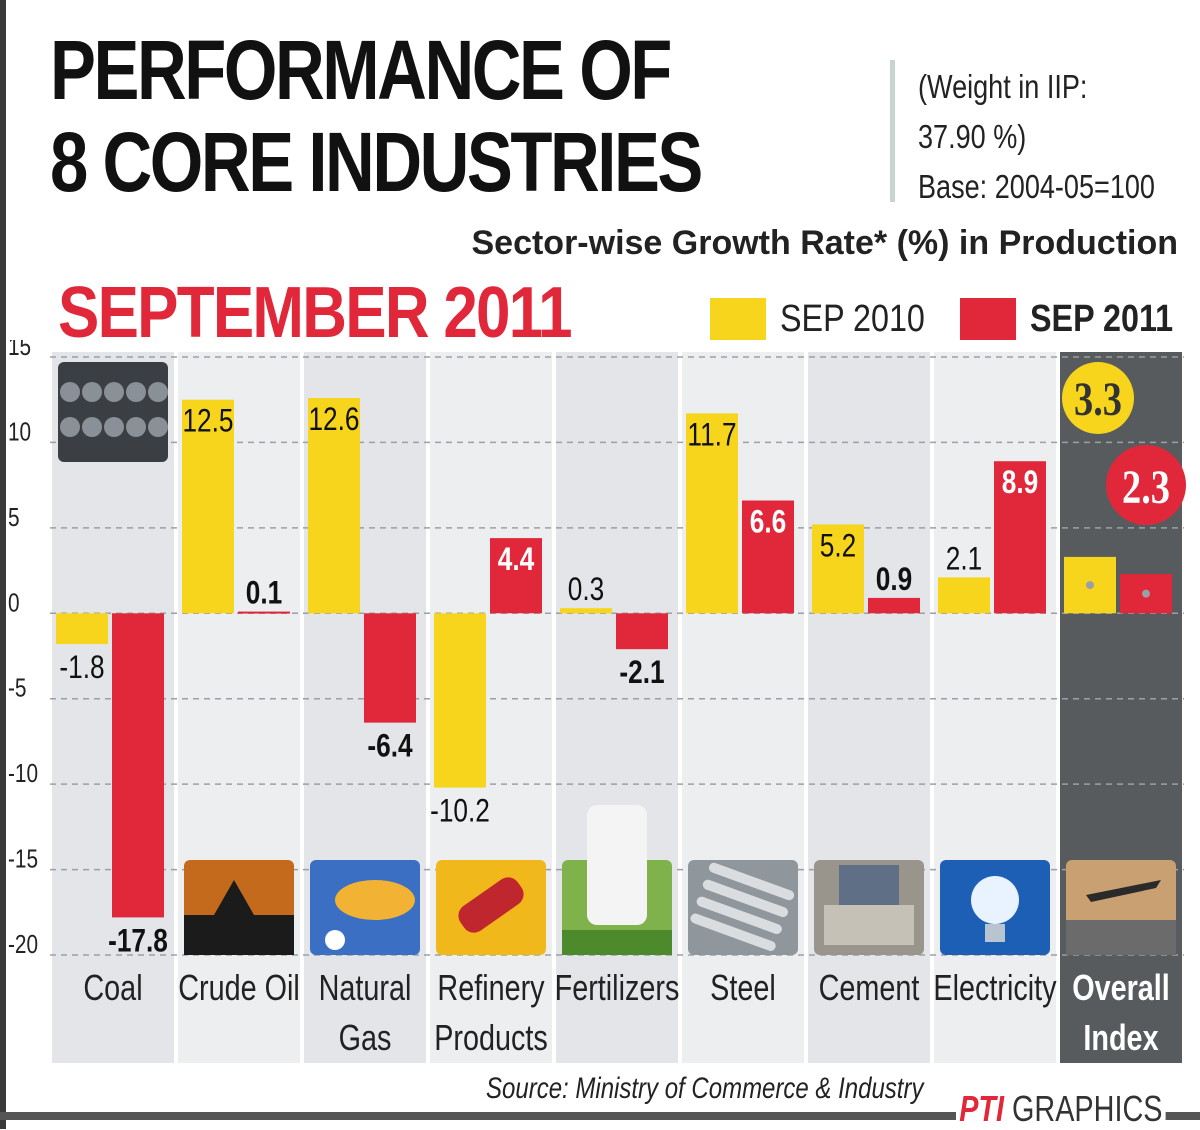  I want to click on legend-swatch-sep-2010, so click(738, 319).